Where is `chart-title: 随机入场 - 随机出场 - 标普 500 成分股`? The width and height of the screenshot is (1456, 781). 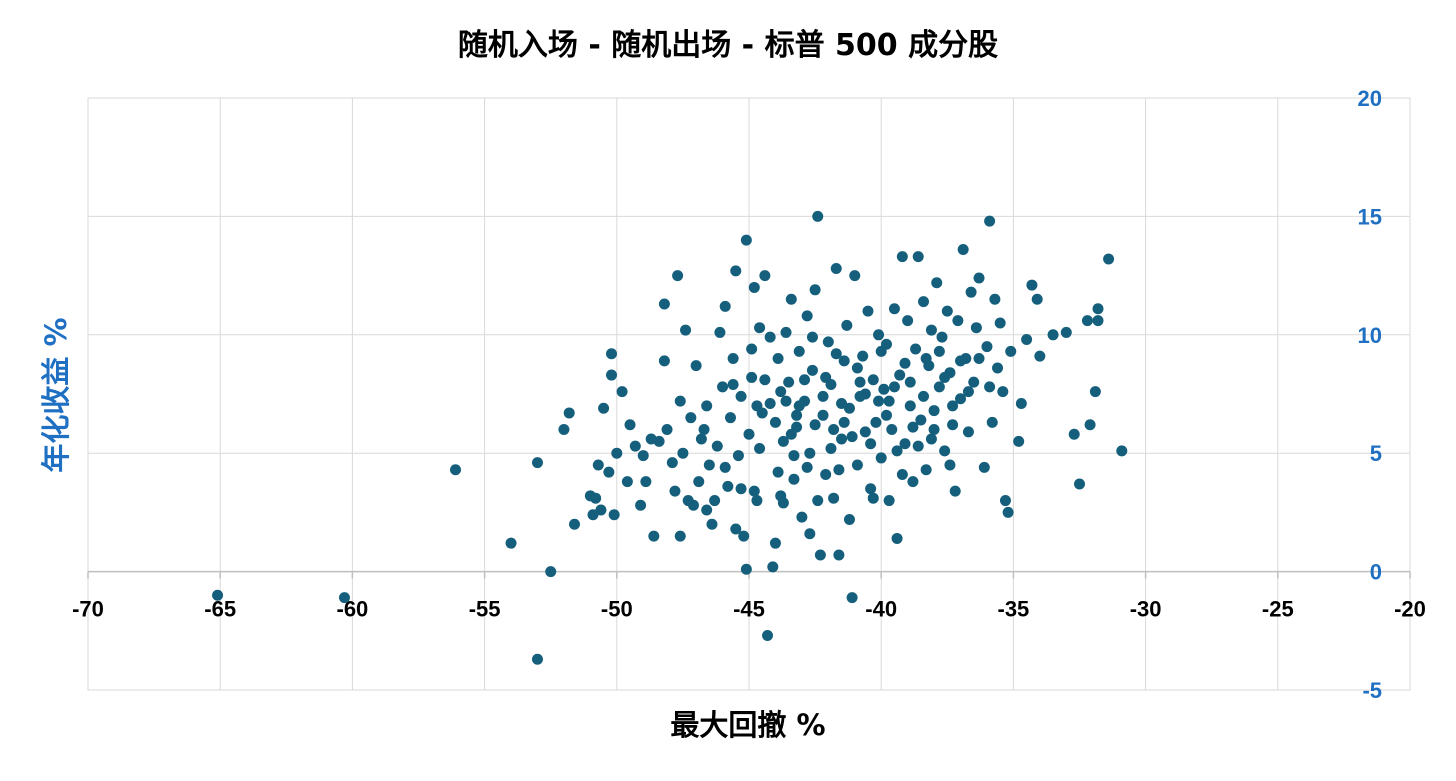 chart-title: 随机入场 - 随机出场 - 标普 500 成分股 is located at coordinates (728, 45).